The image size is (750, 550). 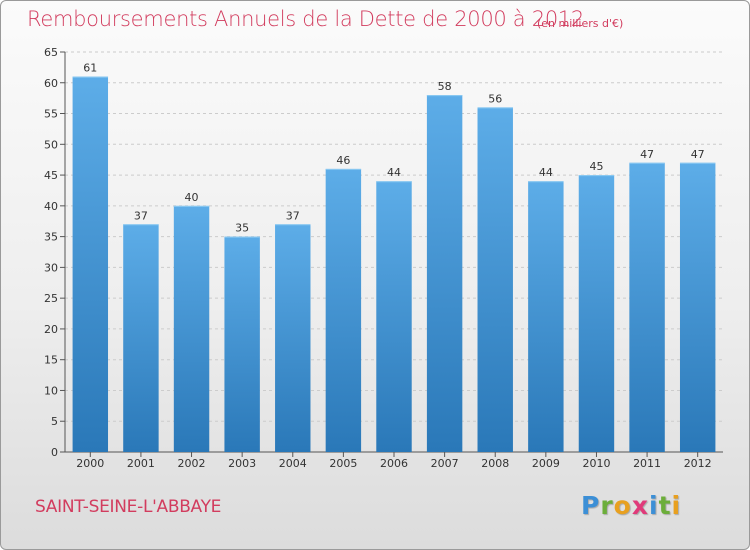 What do you see at coordinates (51, 144) in the screenshot?
I see `y-tick-label: 50` at bounding box center [51, 144].